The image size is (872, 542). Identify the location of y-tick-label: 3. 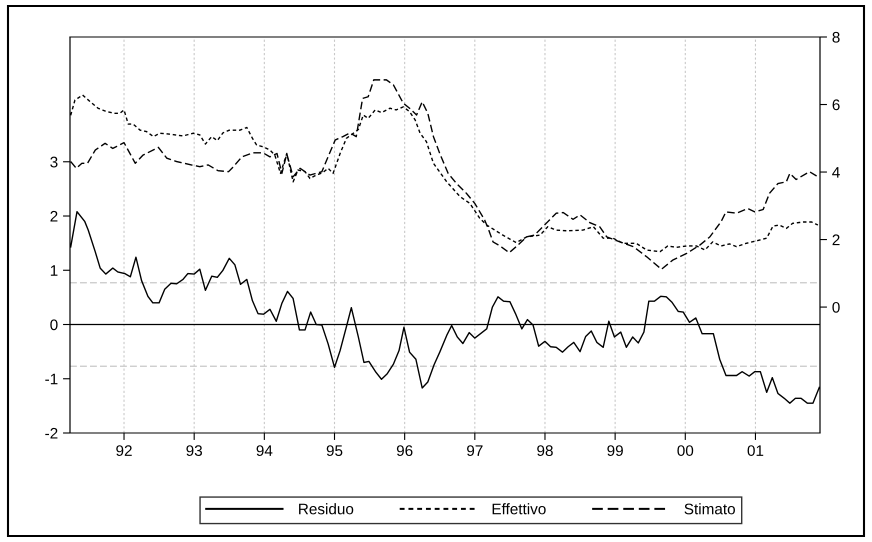
(54, 162).